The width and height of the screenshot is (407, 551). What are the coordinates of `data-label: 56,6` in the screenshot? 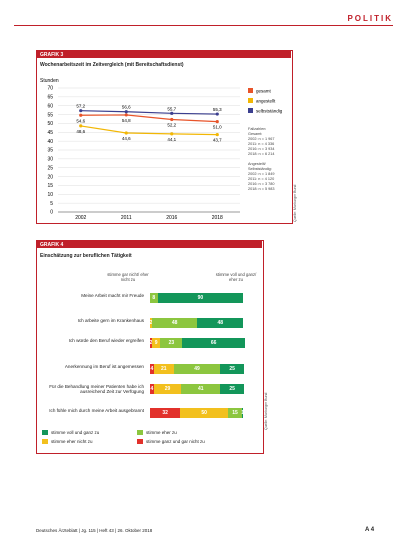 It's located at (126, 107).